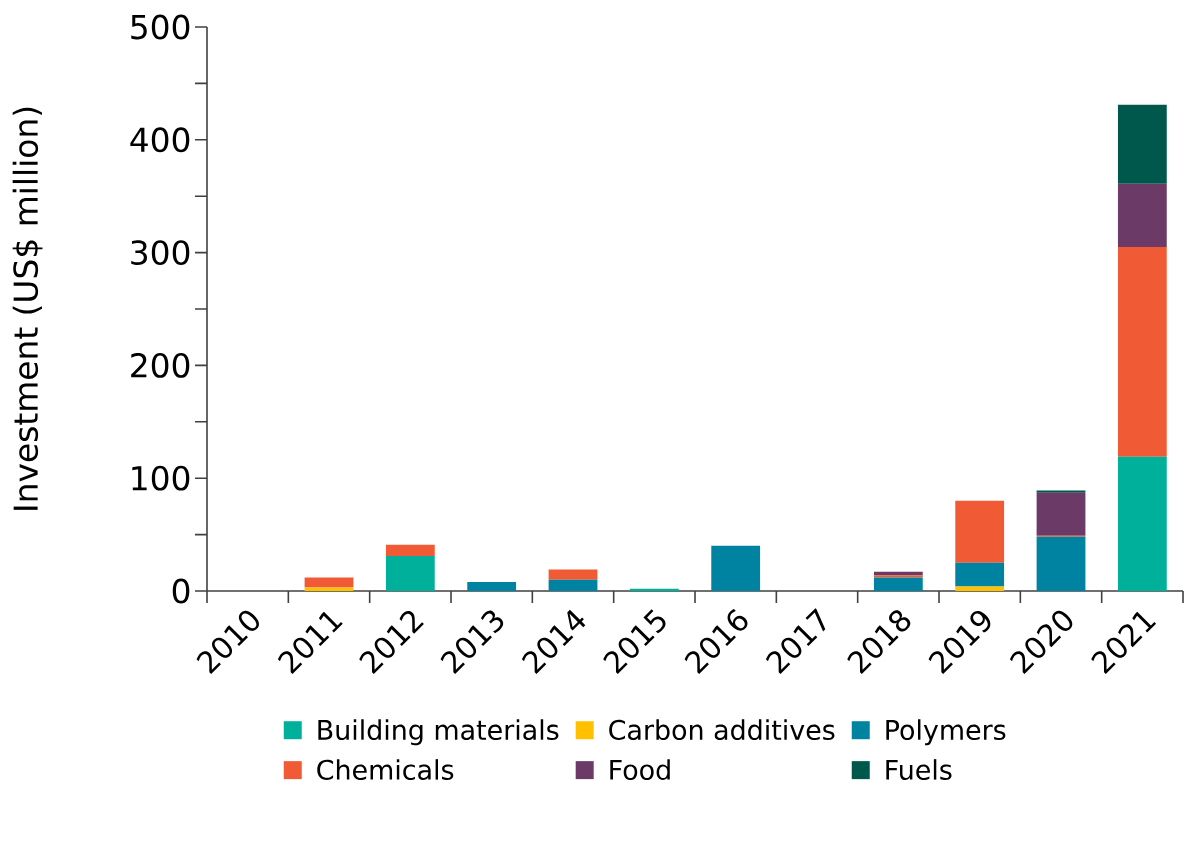  Describe the element at coordinates (160, 27) in the screenshot. I see `y-tick-label: 500` at that location.